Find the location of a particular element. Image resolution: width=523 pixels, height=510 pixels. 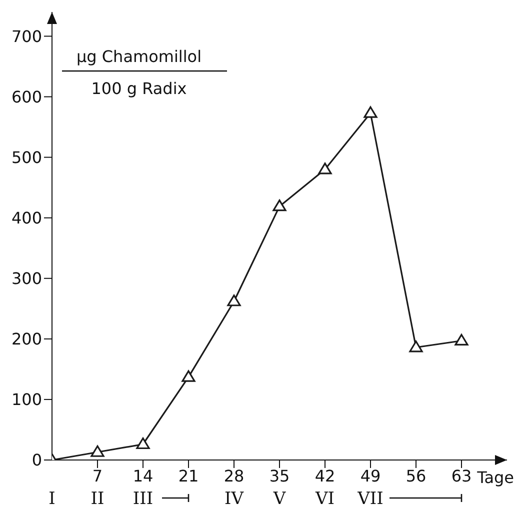

x-tick-label: 49 is located at coordinates (370, 476).